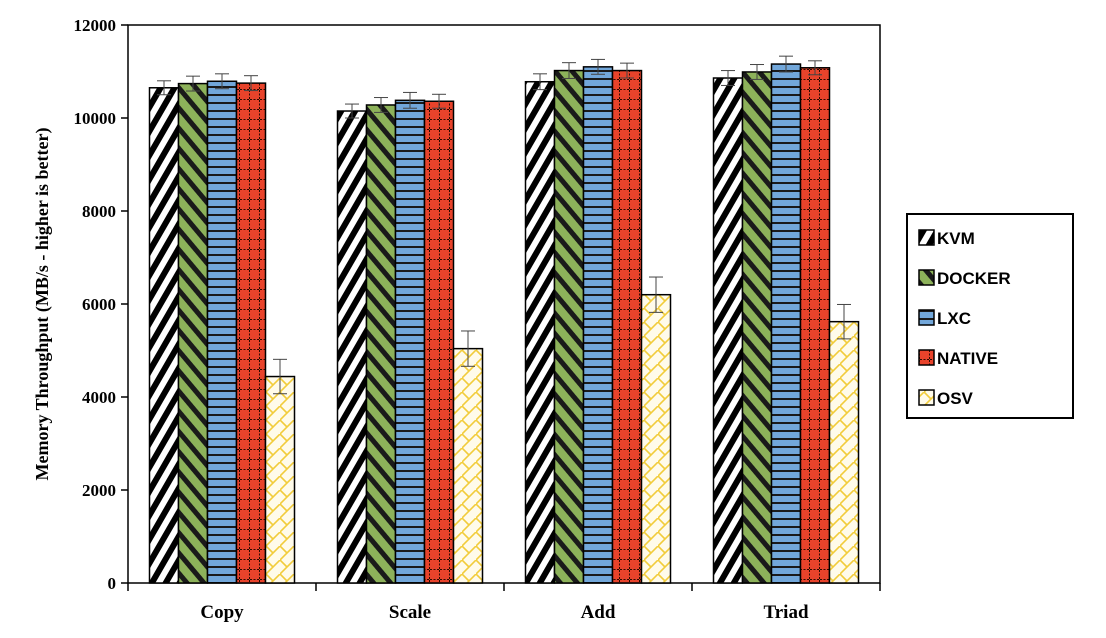 The height and width of the screenshot is (638, 1106). I want to click on legend-label-kvm: KVM, so click(956, 238).